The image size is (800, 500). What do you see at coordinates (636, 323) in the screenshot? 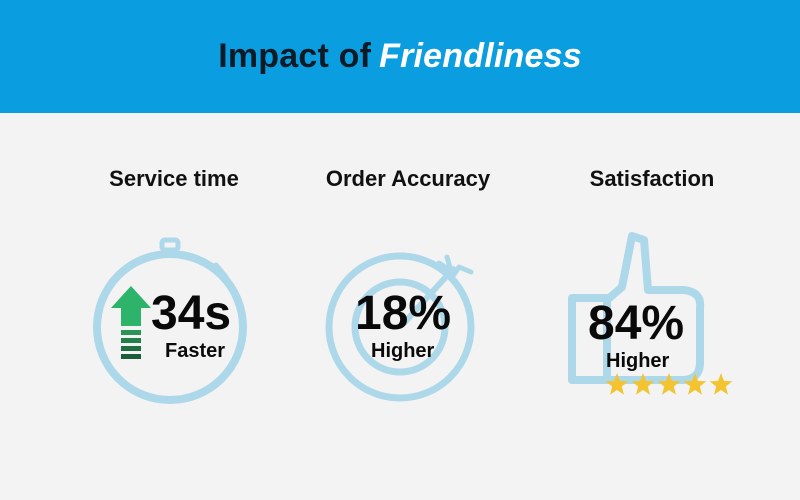
I see `satisfaction-value: 84%` at bounding box center [636, 323].